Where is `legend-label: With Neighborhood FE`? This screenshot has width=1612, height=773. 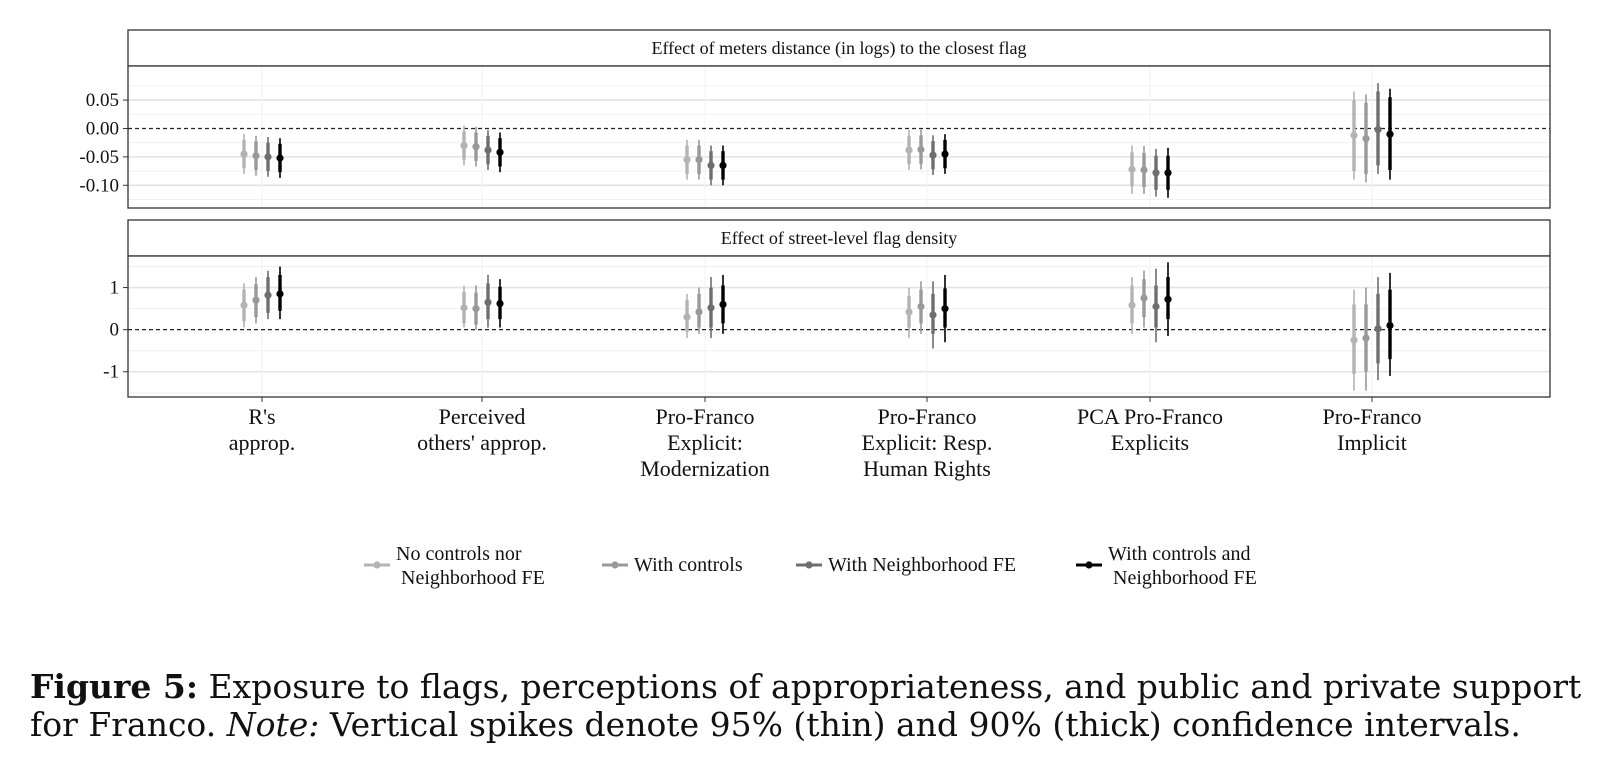
legend-label: With Neighborhood FE is located at coordinates (922, 565).